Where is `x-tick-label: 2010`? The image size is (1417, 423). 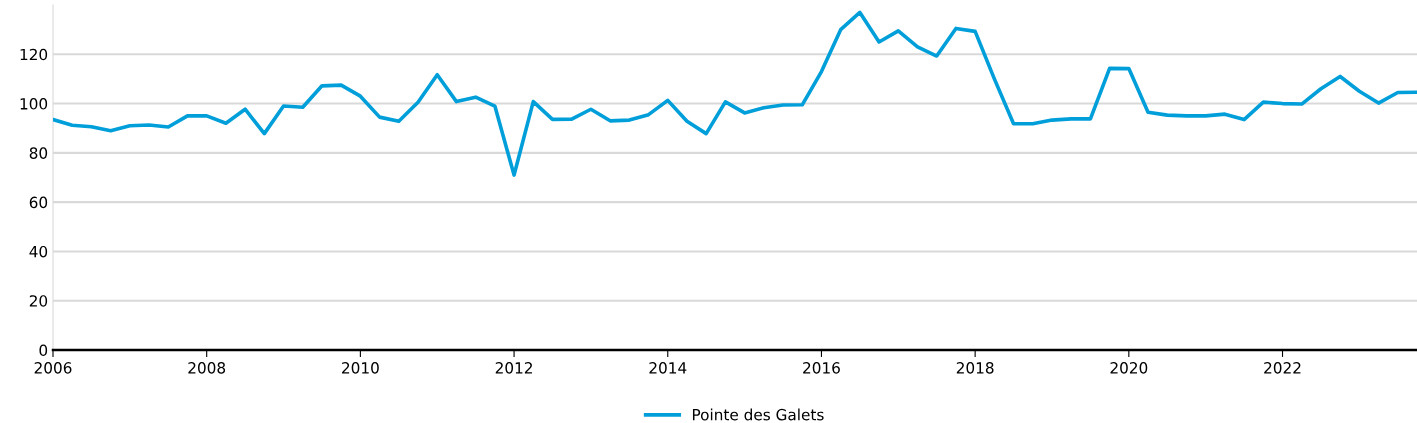 x-tick-label: 2010 is located at coordinates (360, 368).